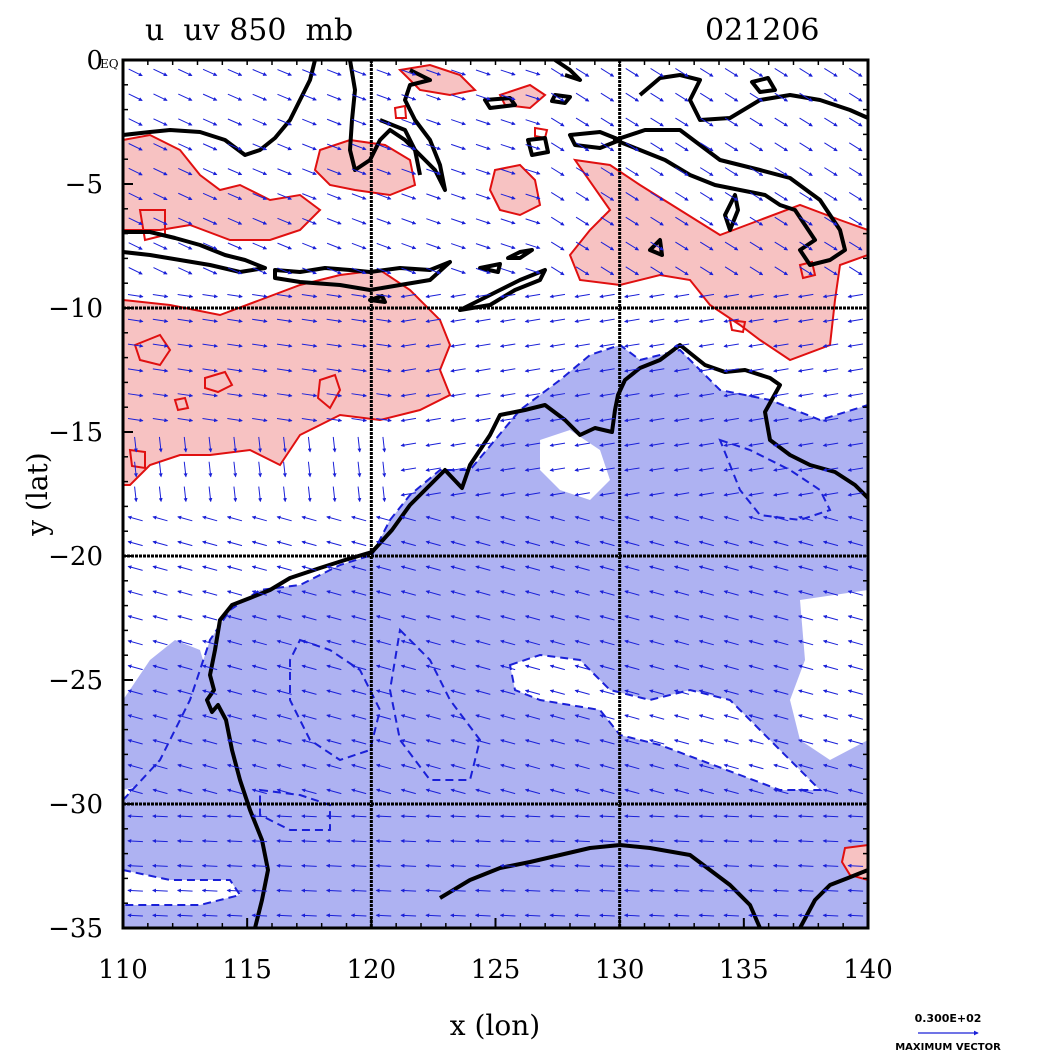 The image size is (1056, 1056). What do you see at coordinates (169, 715) in the screenshot?
I see `negative-u-west-patch` at bounding box center [169, 715].